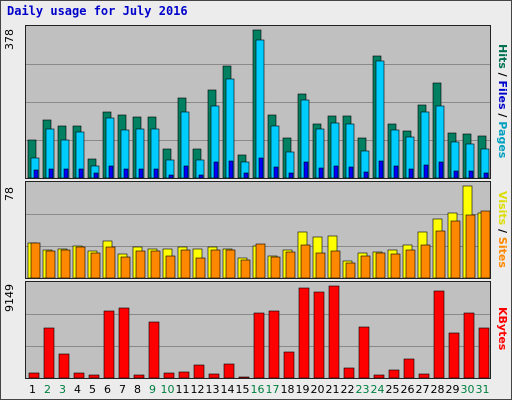  What do you see at coordinates (9, 298) in the screenshot?
I see `kbytes-max-label: 9149` at bounding box center [9, 298].